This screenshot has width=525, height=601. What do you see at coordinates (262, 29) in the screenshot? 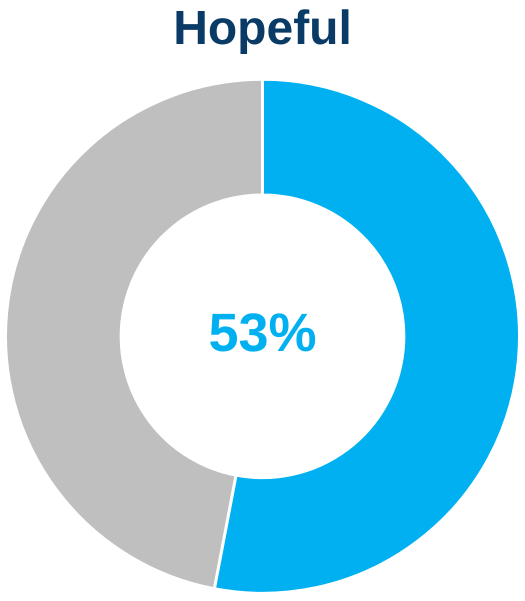
I see `chart-title: Hopeful` at bounding box center [262, 29].